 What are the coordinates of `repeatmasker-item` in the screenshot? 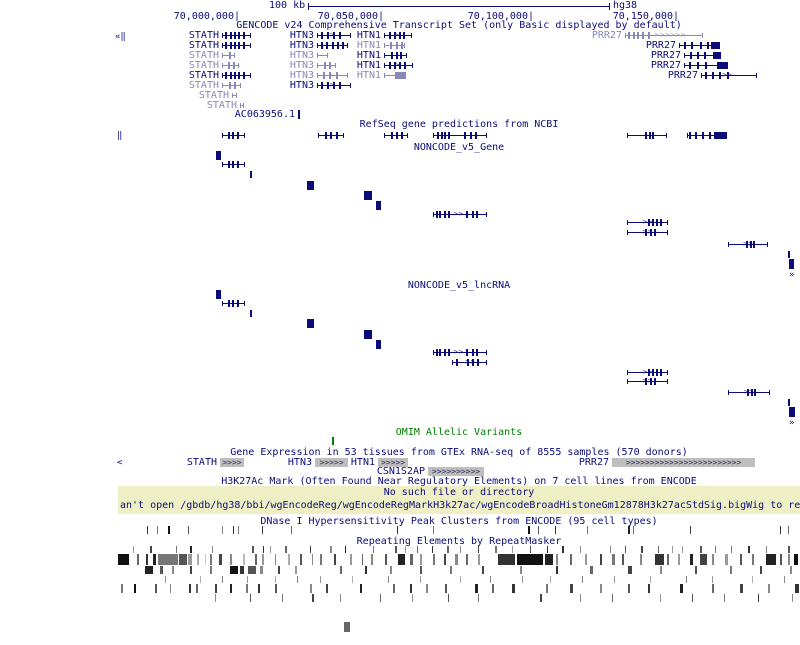 It's located at (347, 627).